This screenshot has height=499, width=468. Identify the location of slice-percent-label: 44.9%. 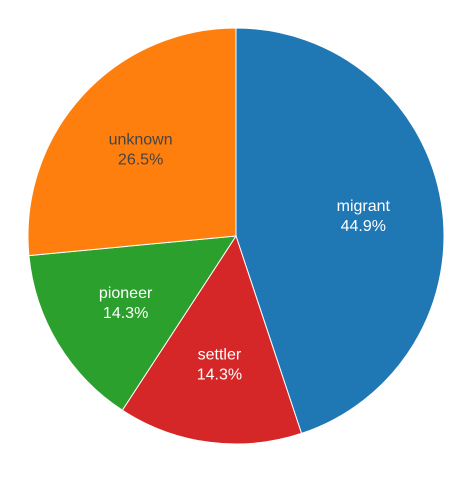
(363, 225).